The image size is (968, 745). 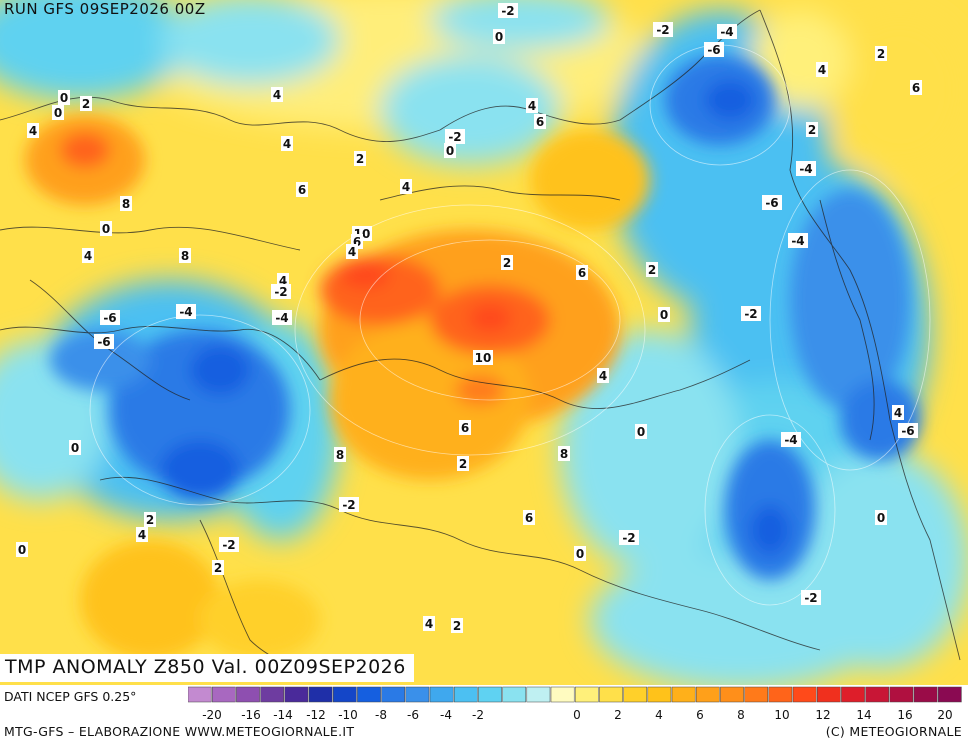 I want to click on run-label: RUN GFS 09SEP2026 00Z, so click(x=105, y=9).